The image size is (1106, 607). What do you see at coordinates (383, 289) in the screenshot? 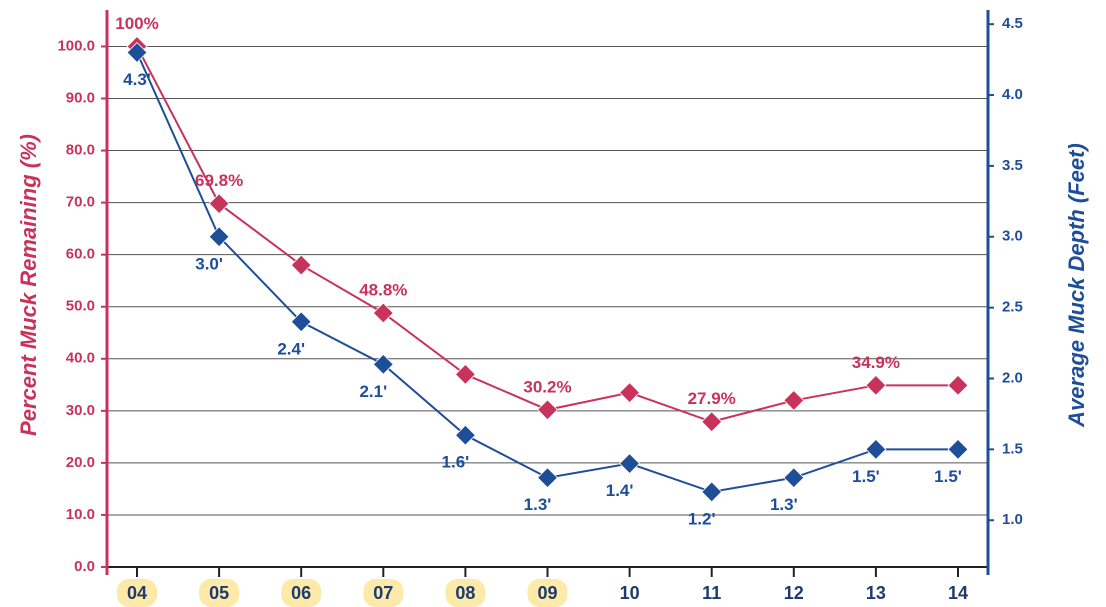
I see `data-label: 48.8%` at bounding box center [383, 289].